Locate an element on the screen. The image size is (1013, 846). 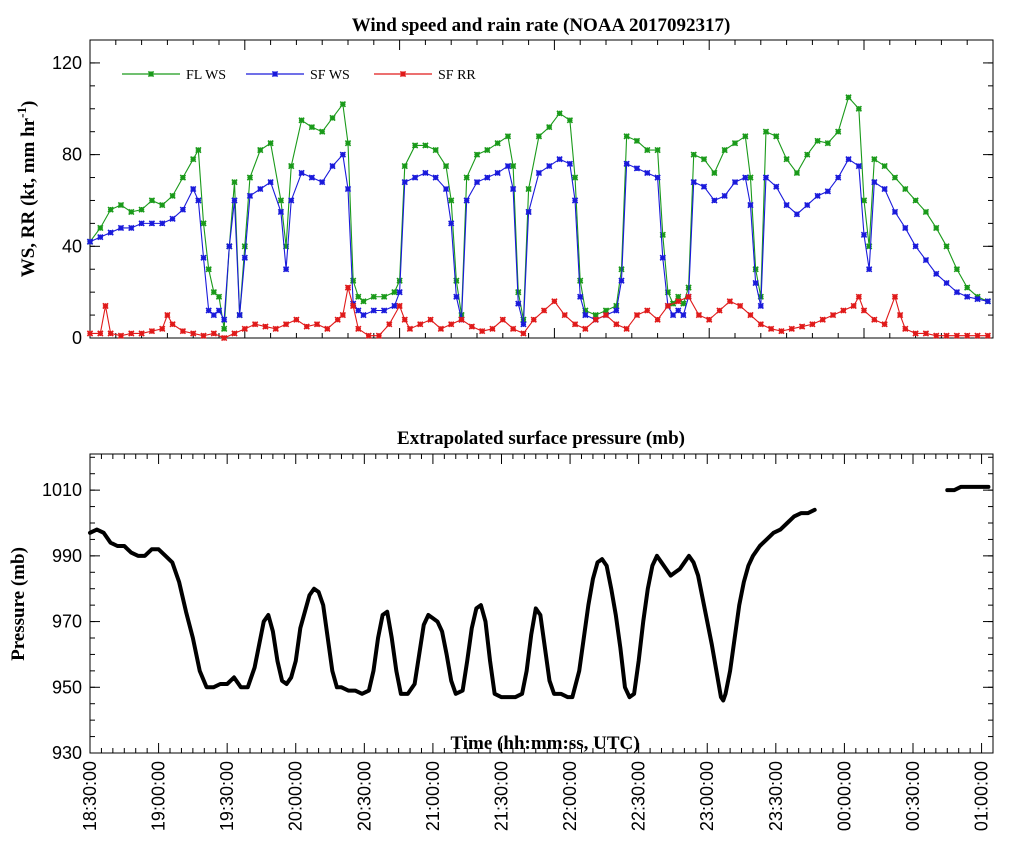
pressure-x-axis-label: Time (hh:mm:ss, UTC) is located at coordinates (544, 743).